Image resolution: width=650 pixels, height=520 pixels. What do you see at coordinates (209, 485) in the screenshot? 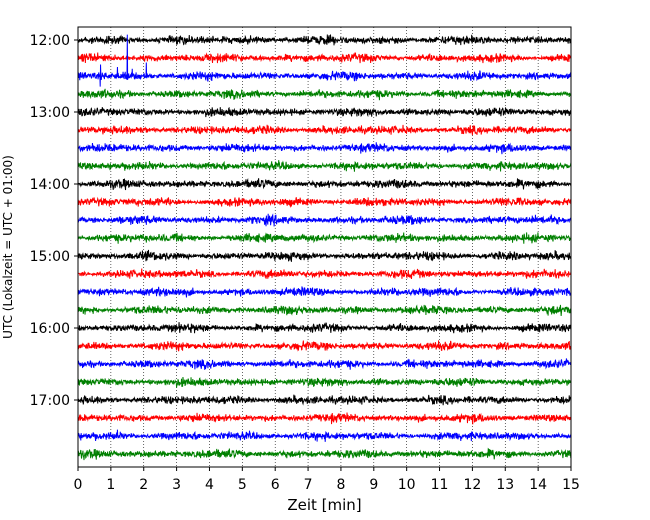
I see `x-tick-label: 4` at bounding box center [209, 485].